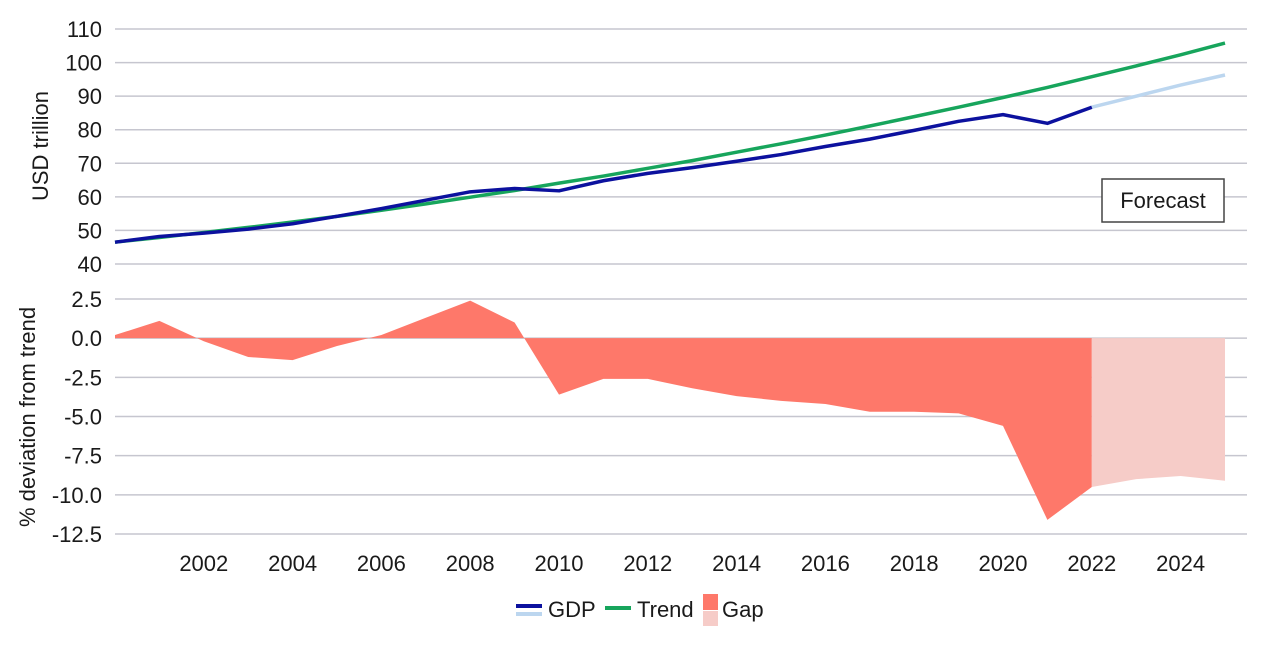  What do you see at coordinates (381, 563) in the screenshot?
I see `x-tick-label-2: 2006` at bounding box center [381, 563].